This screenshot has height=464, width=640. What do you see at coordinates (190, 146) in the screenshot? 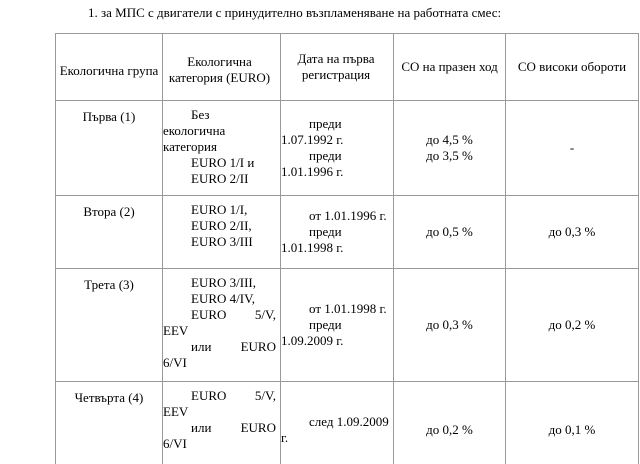
I see `cell-line: категория` at bounding box center [190, 146].